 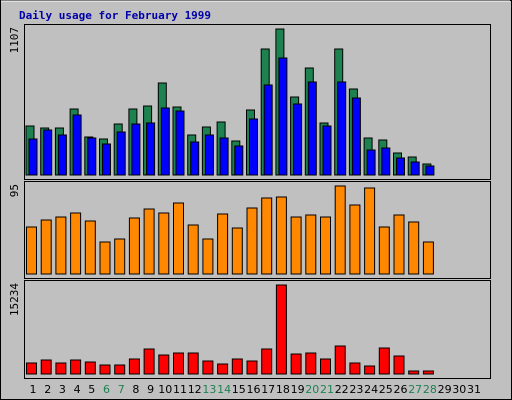 What do you see at coordinates (401, 389) in the screenshot?
I see `x-tick-label-26: 26` at bounding box center [401, 389].